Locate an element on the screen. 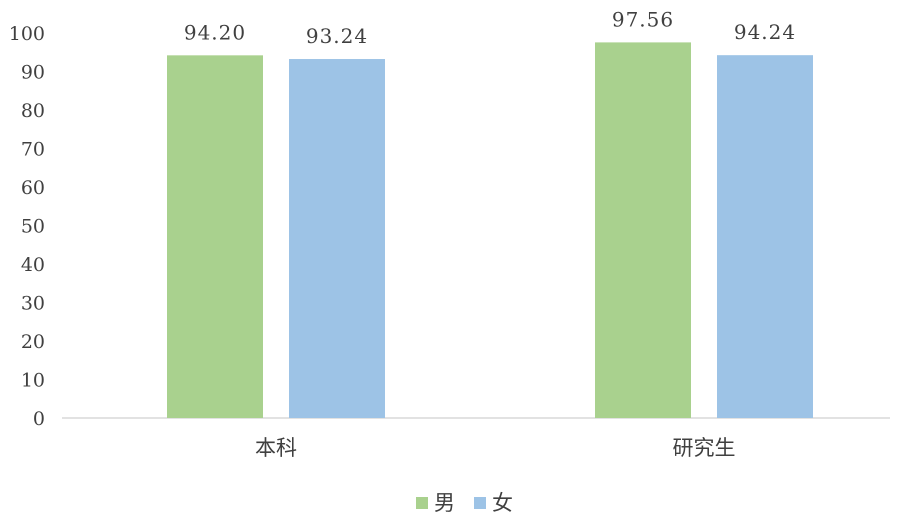  y-tick-label: 0 is located at coordinates (39, 419).